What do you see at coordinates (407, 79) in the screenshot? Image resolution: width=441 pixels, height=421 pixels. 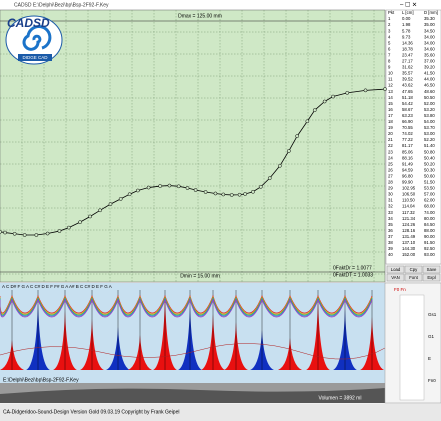 I see `table-cell: 39.52` at bounding box center [407, 79].